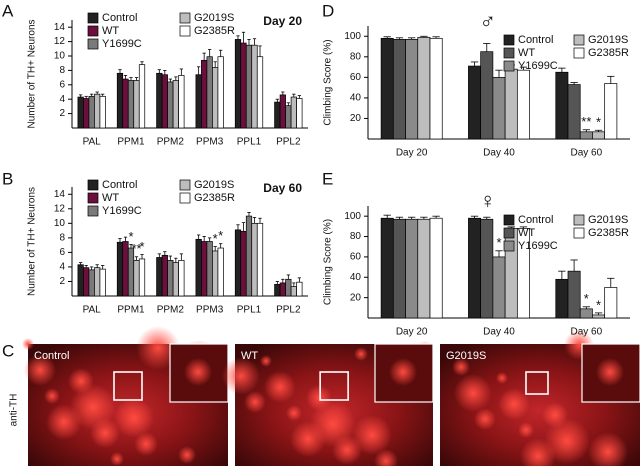 This screenshot has width=640, height=466. Describe the element at coordinates (62, 99) in the screenshot. I see `y-tick-label: 4` at that location.